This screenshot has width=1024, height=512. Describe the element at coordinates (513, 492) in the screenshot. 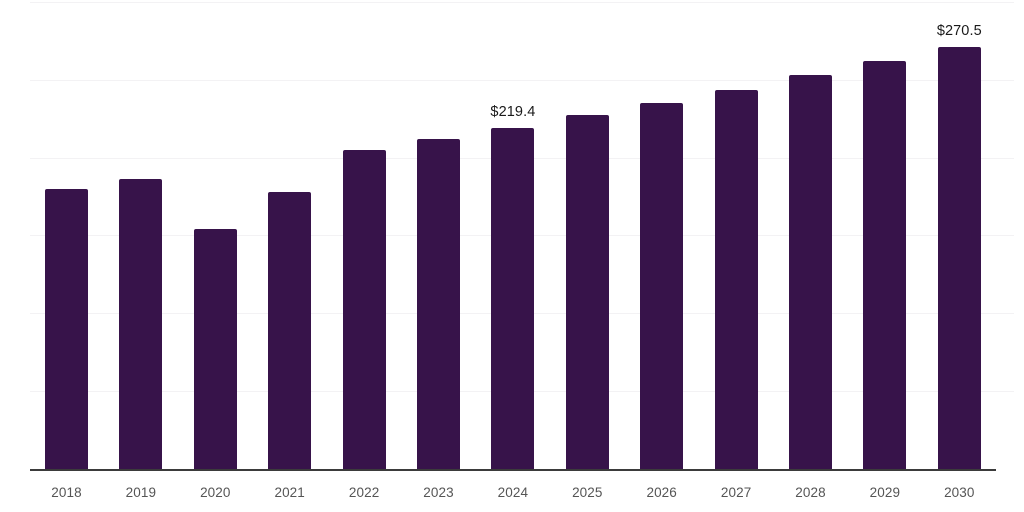

I see `x-axis-tick-label: 2024` at that location.